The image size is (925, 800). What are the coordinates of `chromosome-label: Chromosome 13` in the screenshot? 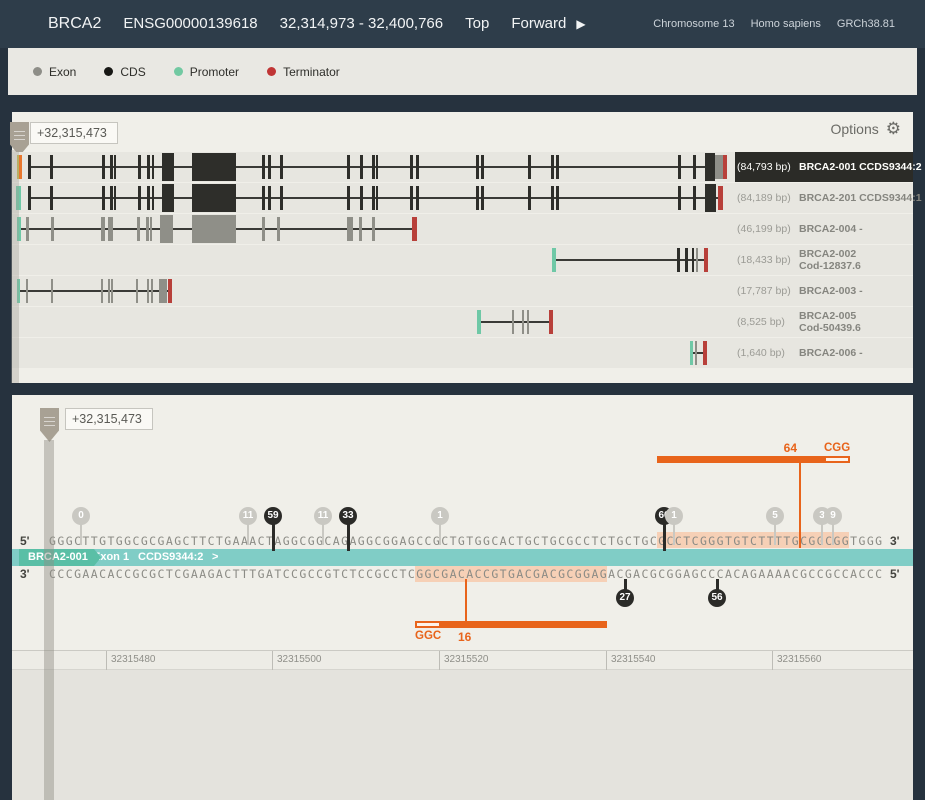 It's located at (694, 24).